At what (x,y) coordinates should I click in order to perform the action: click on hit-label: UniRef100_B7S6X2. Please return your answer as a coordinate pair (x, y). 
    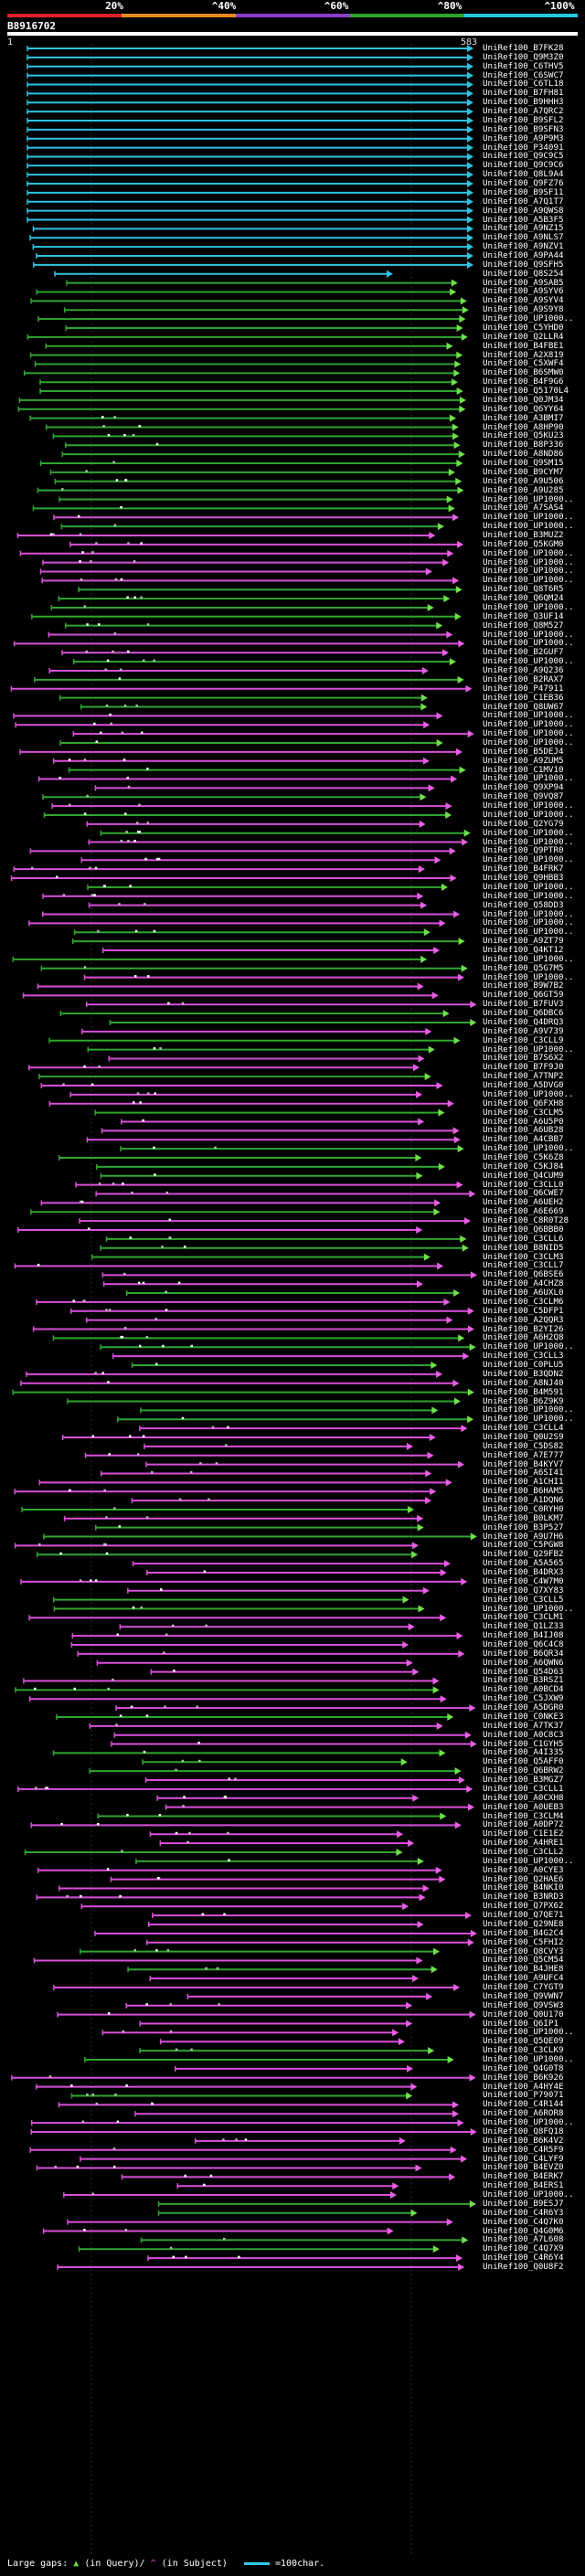
    Looking at the image, I should click on (523, 1058).